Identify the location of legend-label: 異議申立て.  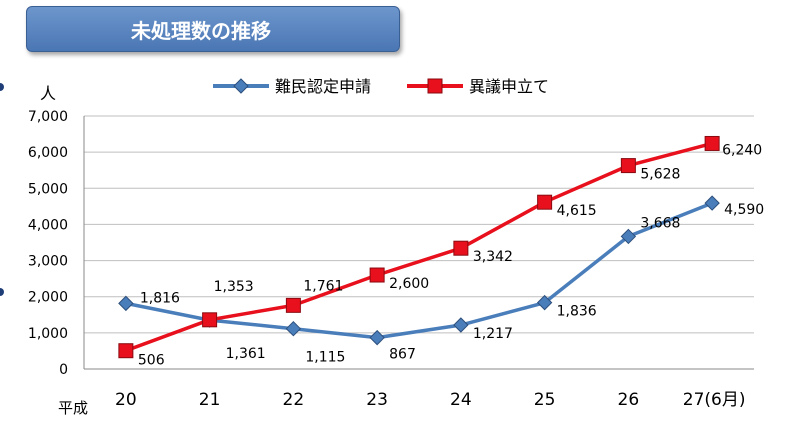
(509, 86).